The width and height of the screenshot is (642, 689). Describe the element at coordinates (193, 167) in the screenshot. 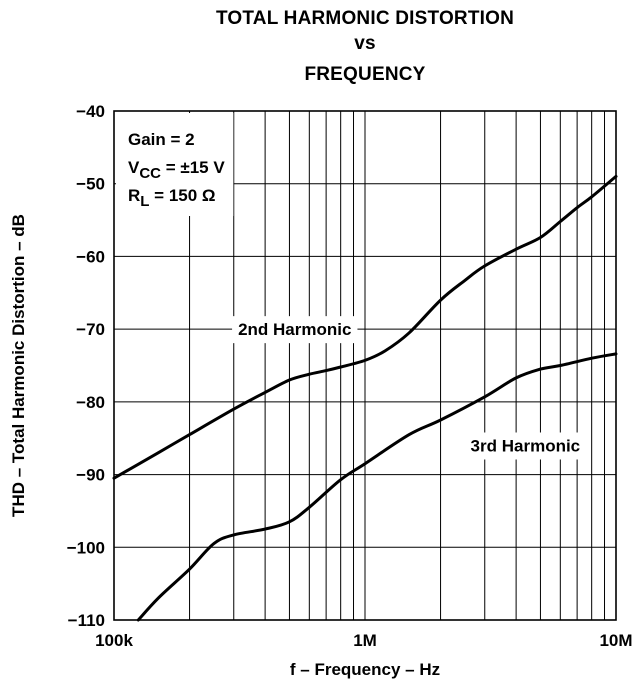

I see `vcc-value: = ±15 V` at that location.